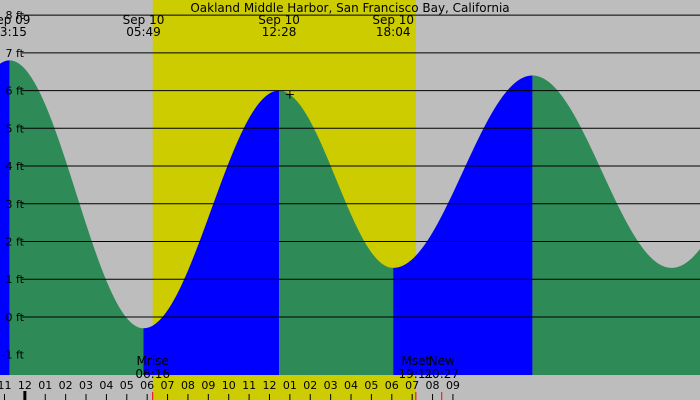  I want to click on tide-time-label: 23:15, so click(13, 32).